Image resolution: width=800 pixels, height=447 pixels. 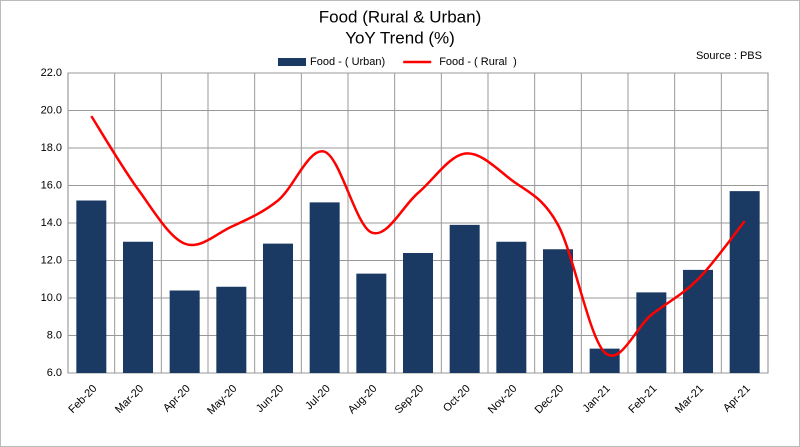 I want to click on y-tick-label: 8.0, so click(x=54, y=335).